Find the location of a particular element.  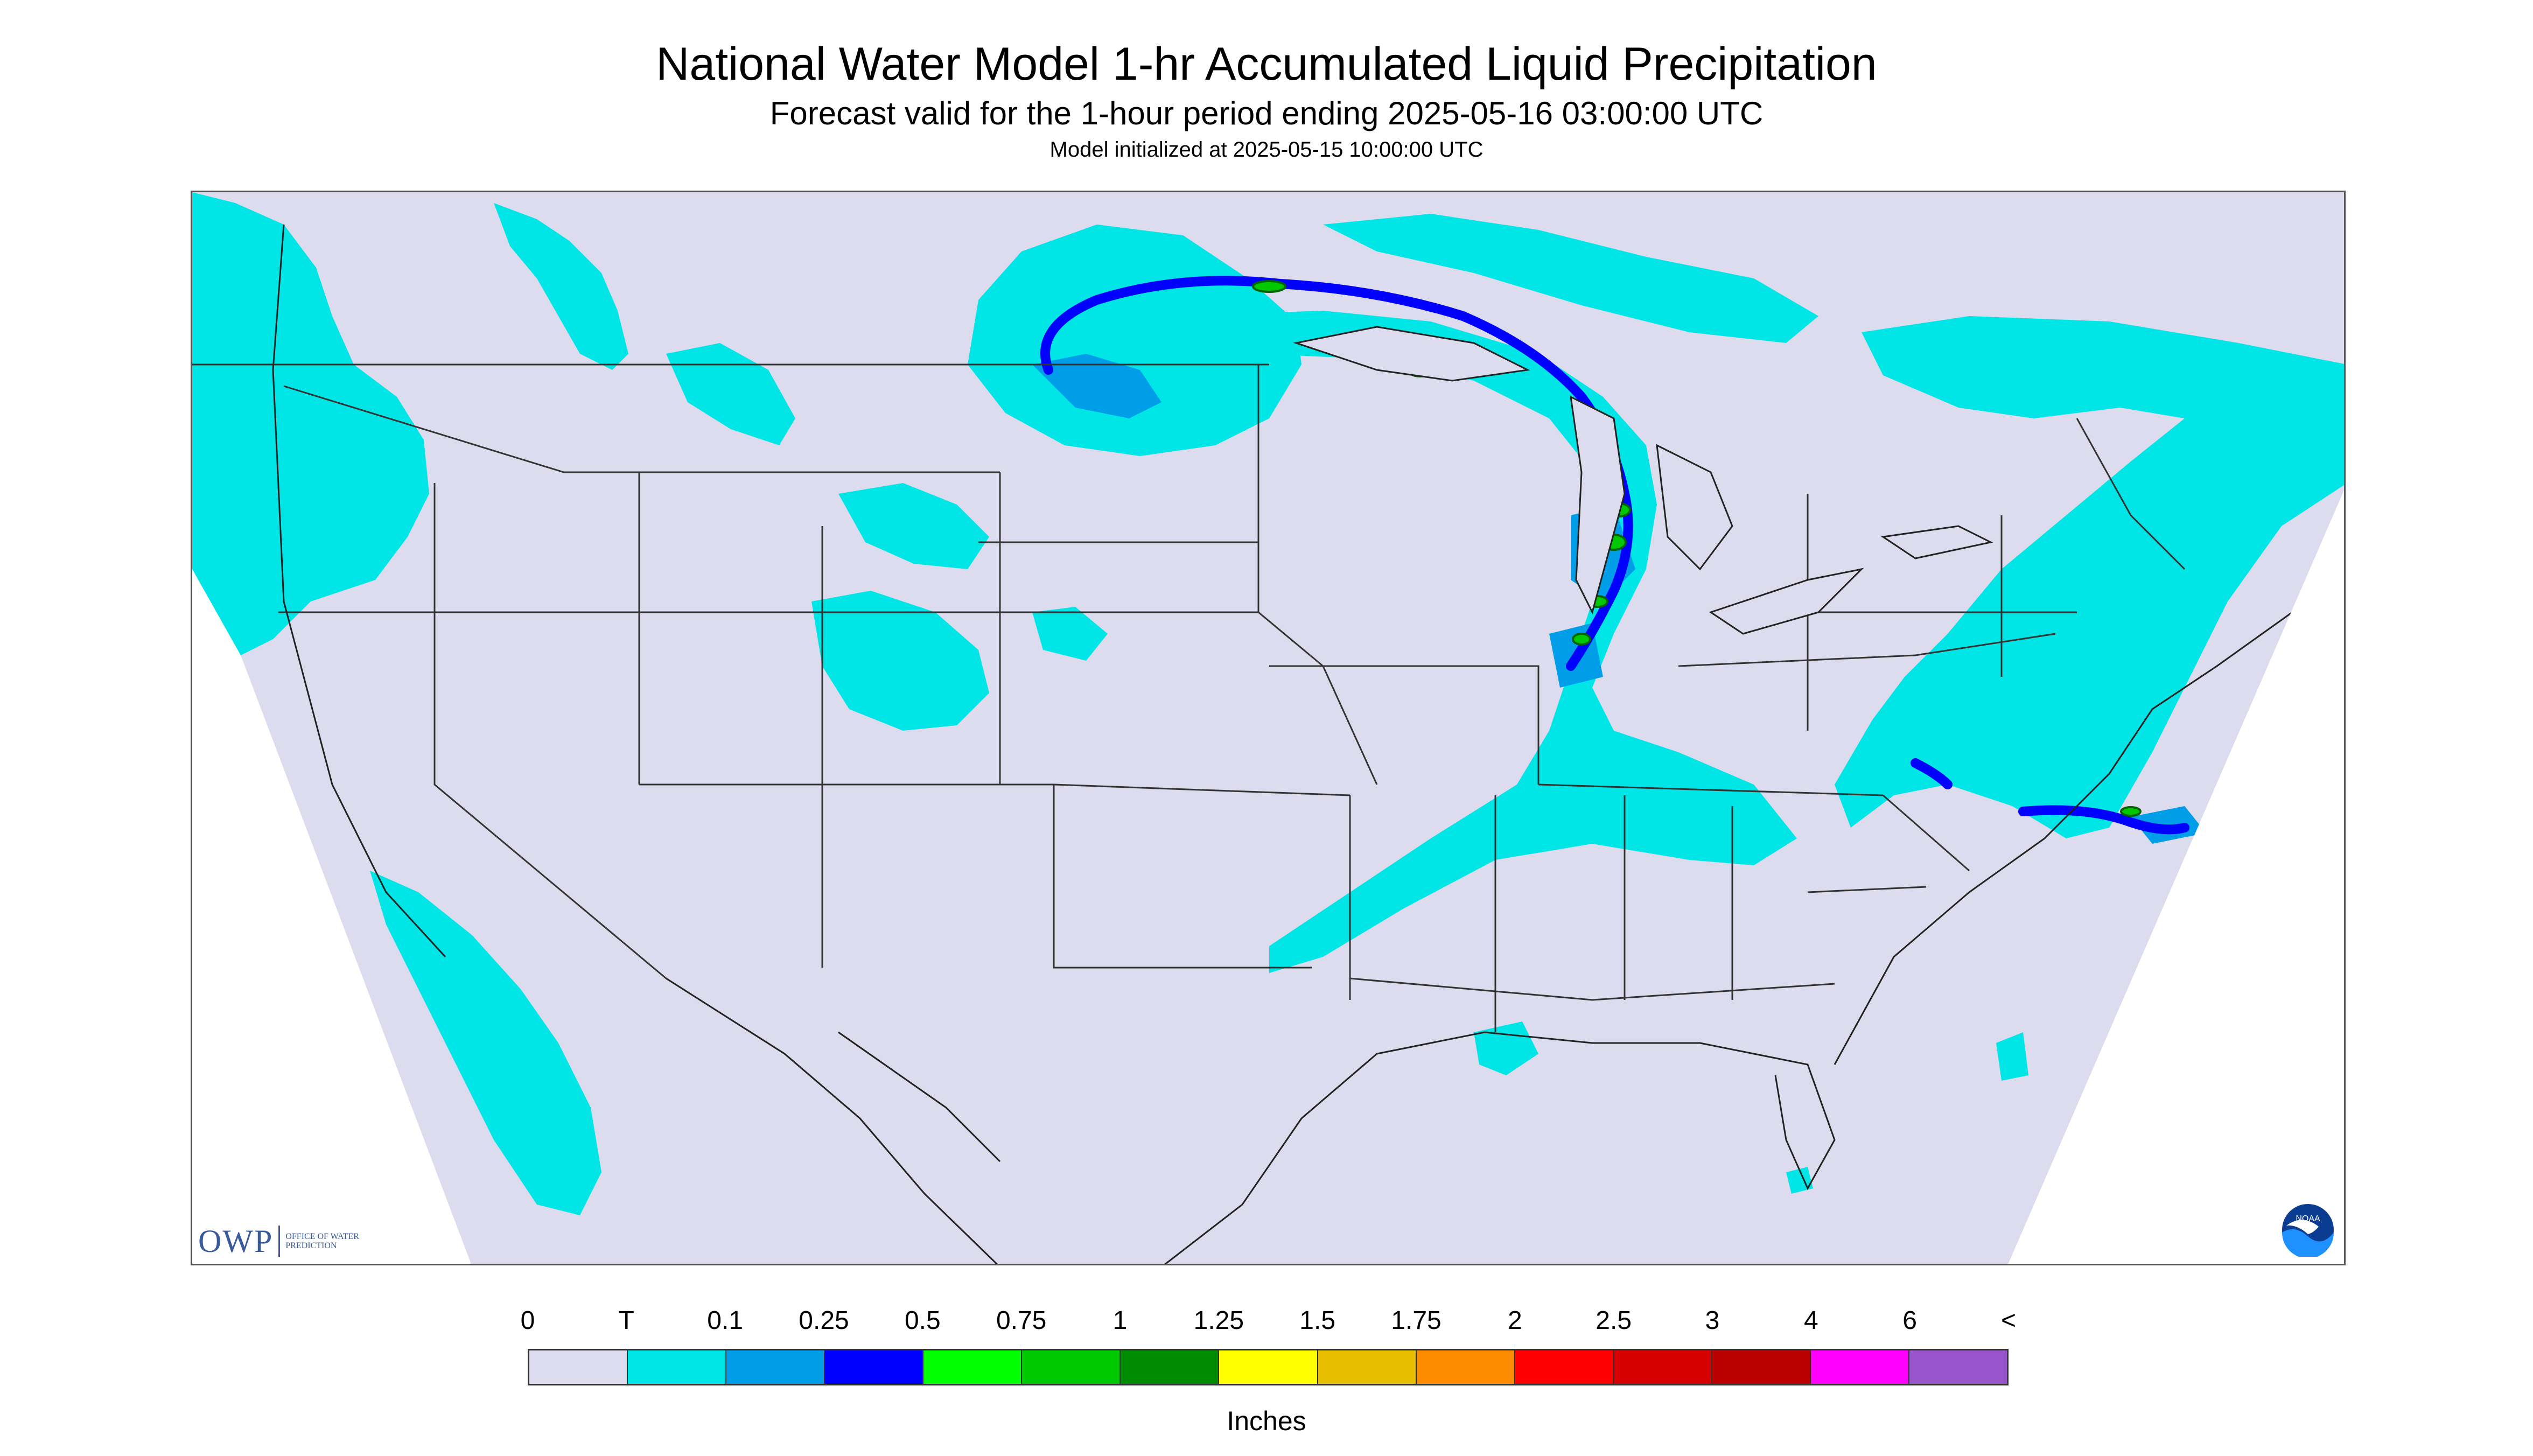

lake-erie is located at coordinates (1786, 601).